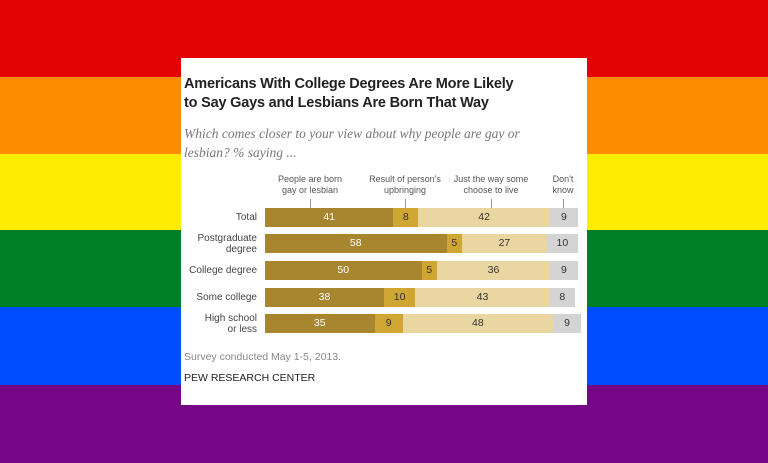  I want to click on y-tick-label: Some college, so click(226, 297).